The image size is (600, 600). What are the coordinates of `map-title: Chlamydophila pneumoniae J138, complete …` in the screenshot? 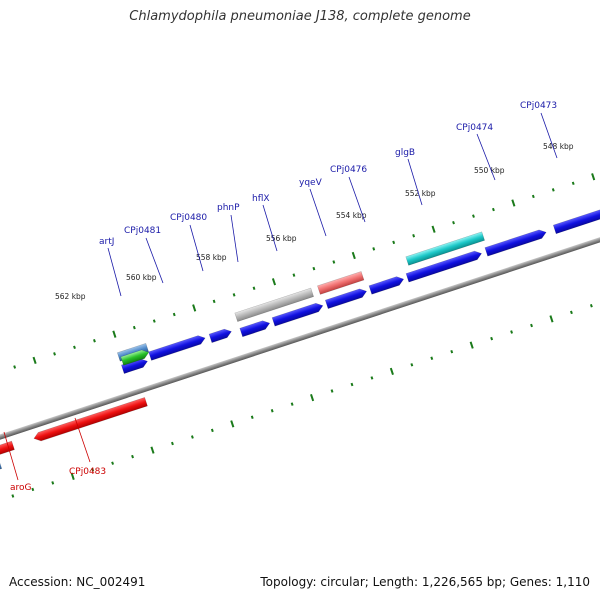 It's located at (300, 16).